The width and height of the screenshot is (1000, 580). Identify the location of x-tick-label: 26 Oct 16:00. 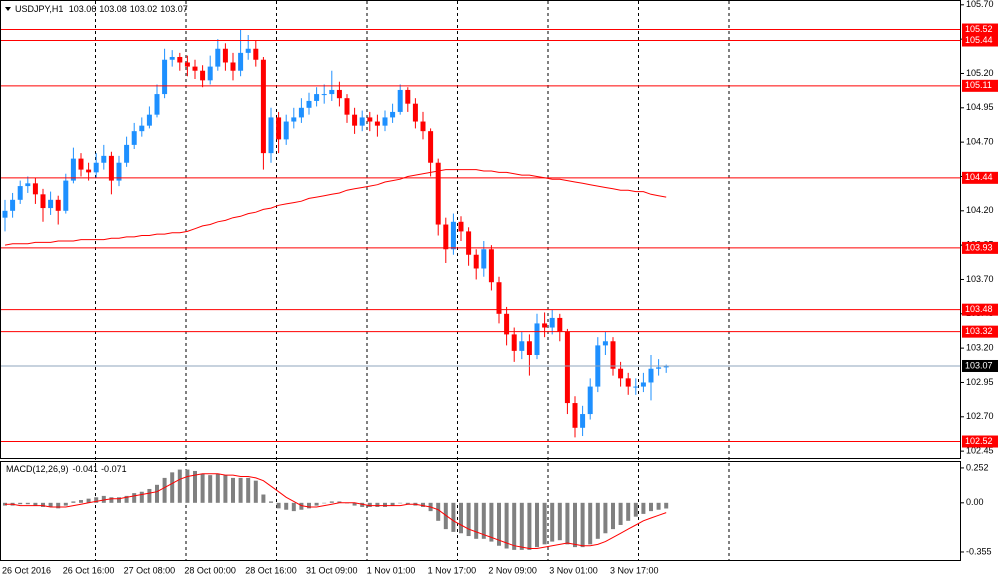
(89, 570).